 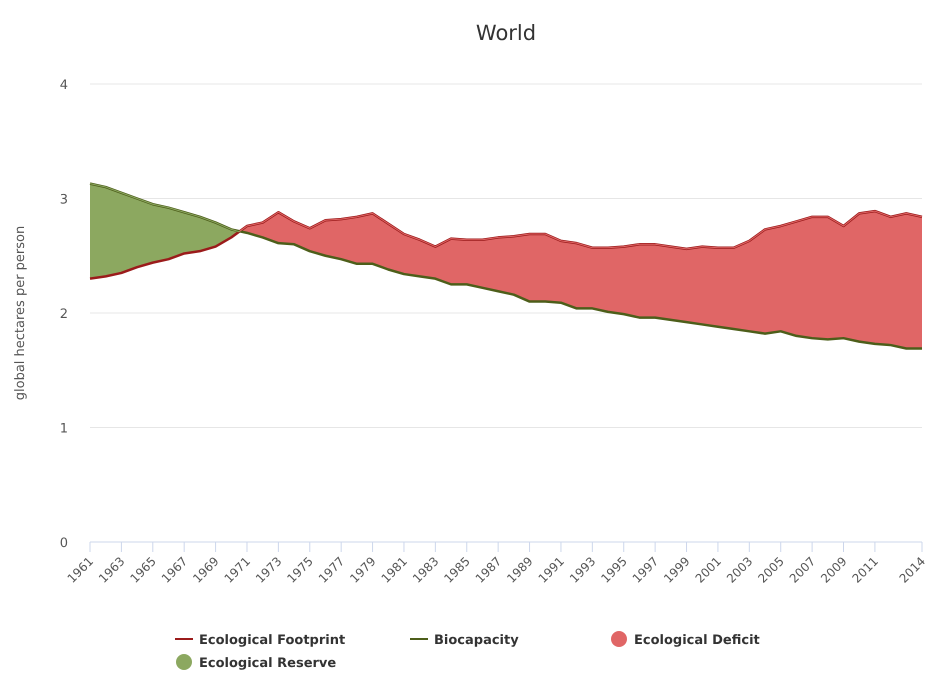 What do you see at coordinates (64, 85) in the screenshot?
I see `y-tick-label: 4` at bounding box center [64, 85].